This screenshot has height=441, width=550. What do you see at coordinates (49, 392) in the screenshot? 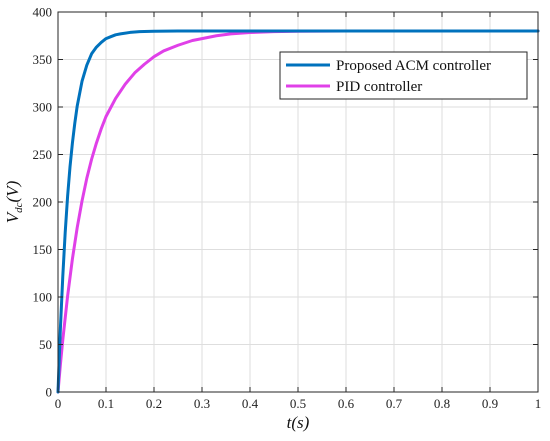
I see `y-tick-label: 0` at bounding box center [49, 392].